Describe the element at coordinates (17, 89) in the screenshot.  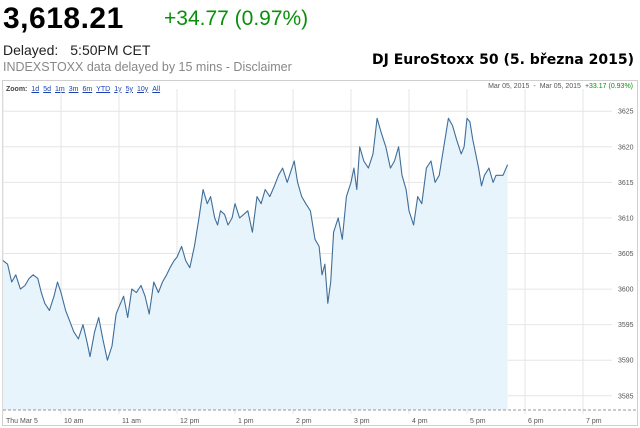
I see `zoom-label: Zoom:` at that location.